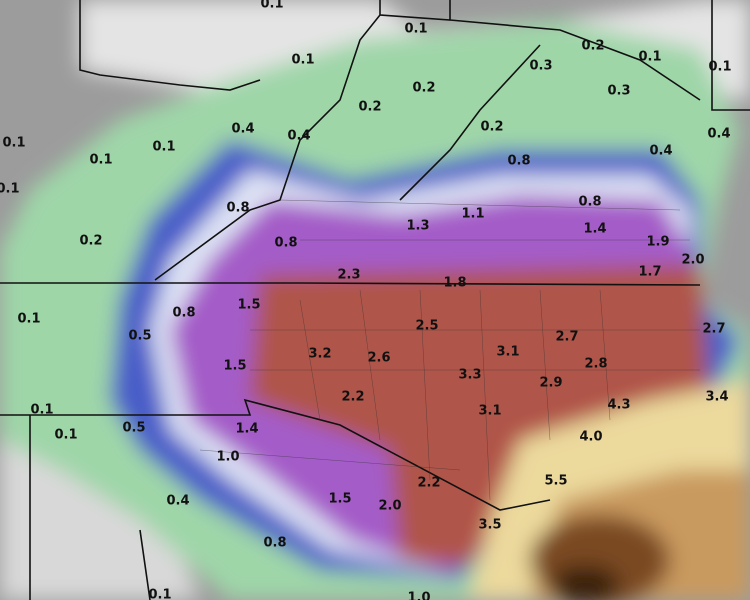  Describe the element at coordinates (595, 364) in the screenshot. I see `precip-label: 2.8` at that location.